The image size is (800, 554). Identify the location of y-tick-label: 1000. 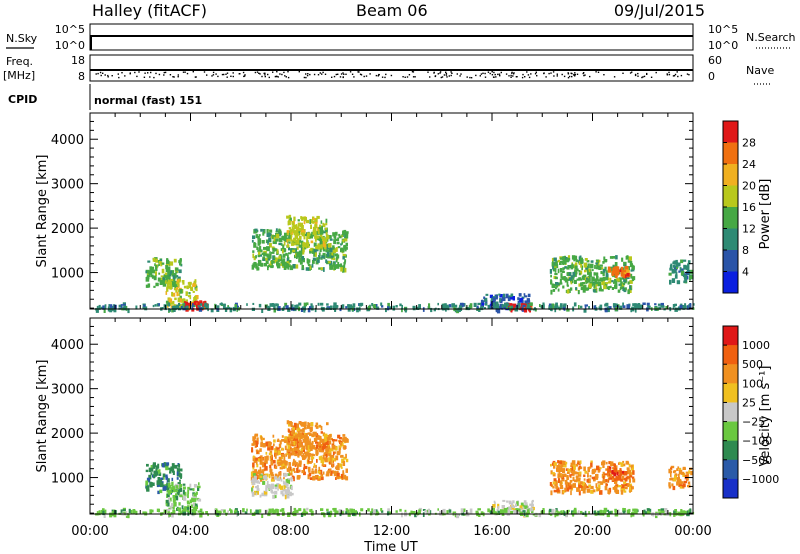
(67, 479).